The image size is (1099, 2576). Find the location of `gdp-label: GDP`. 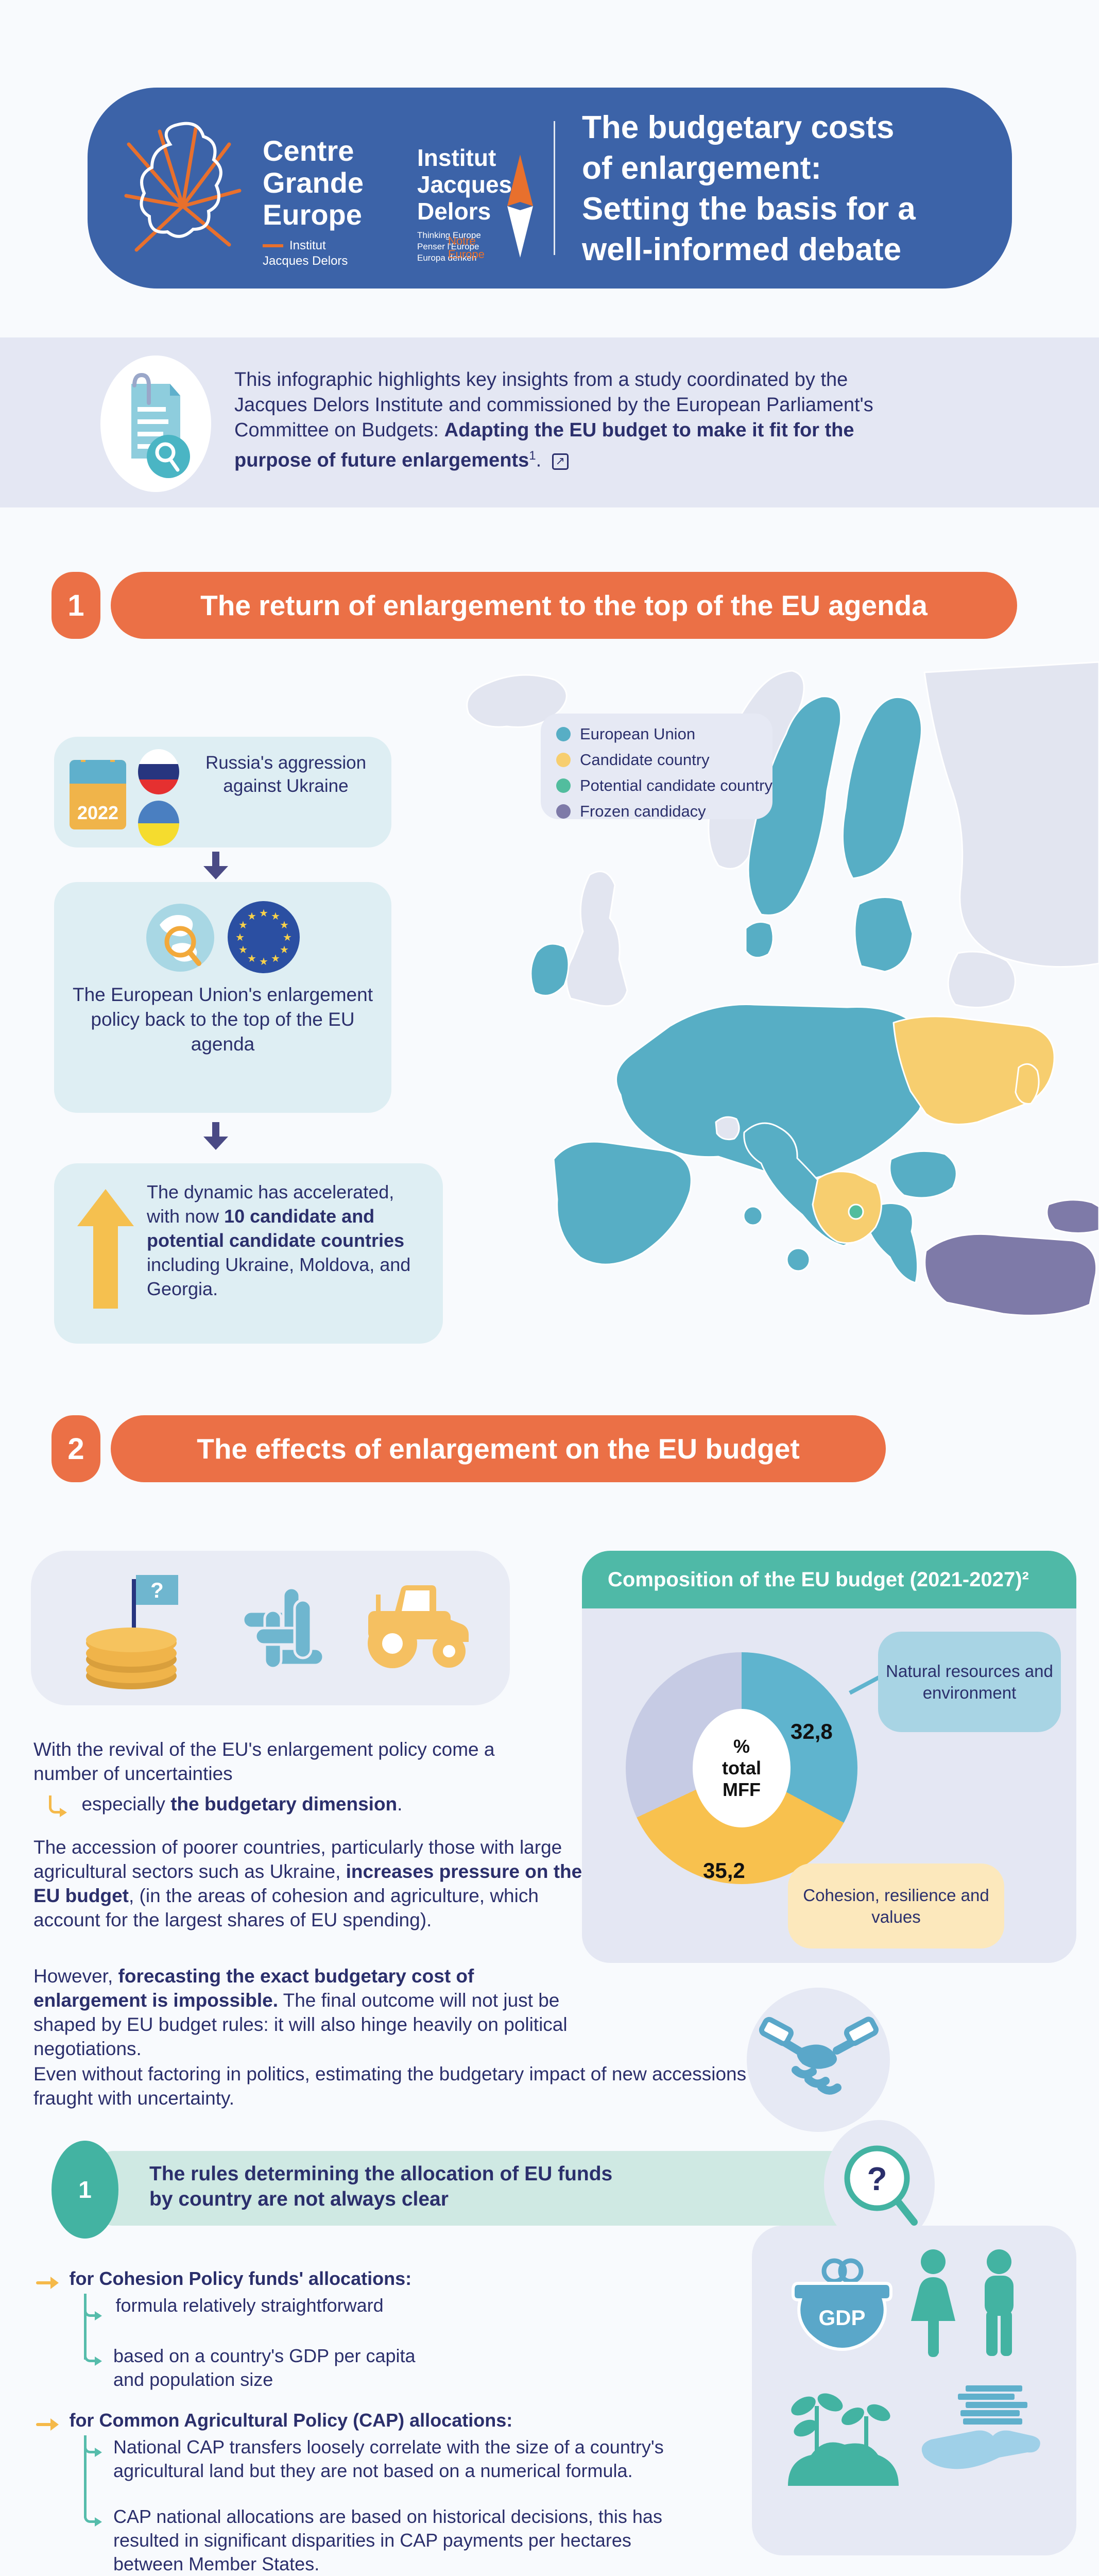

gdp-label: GDP is located at coordinates (841, 2318).